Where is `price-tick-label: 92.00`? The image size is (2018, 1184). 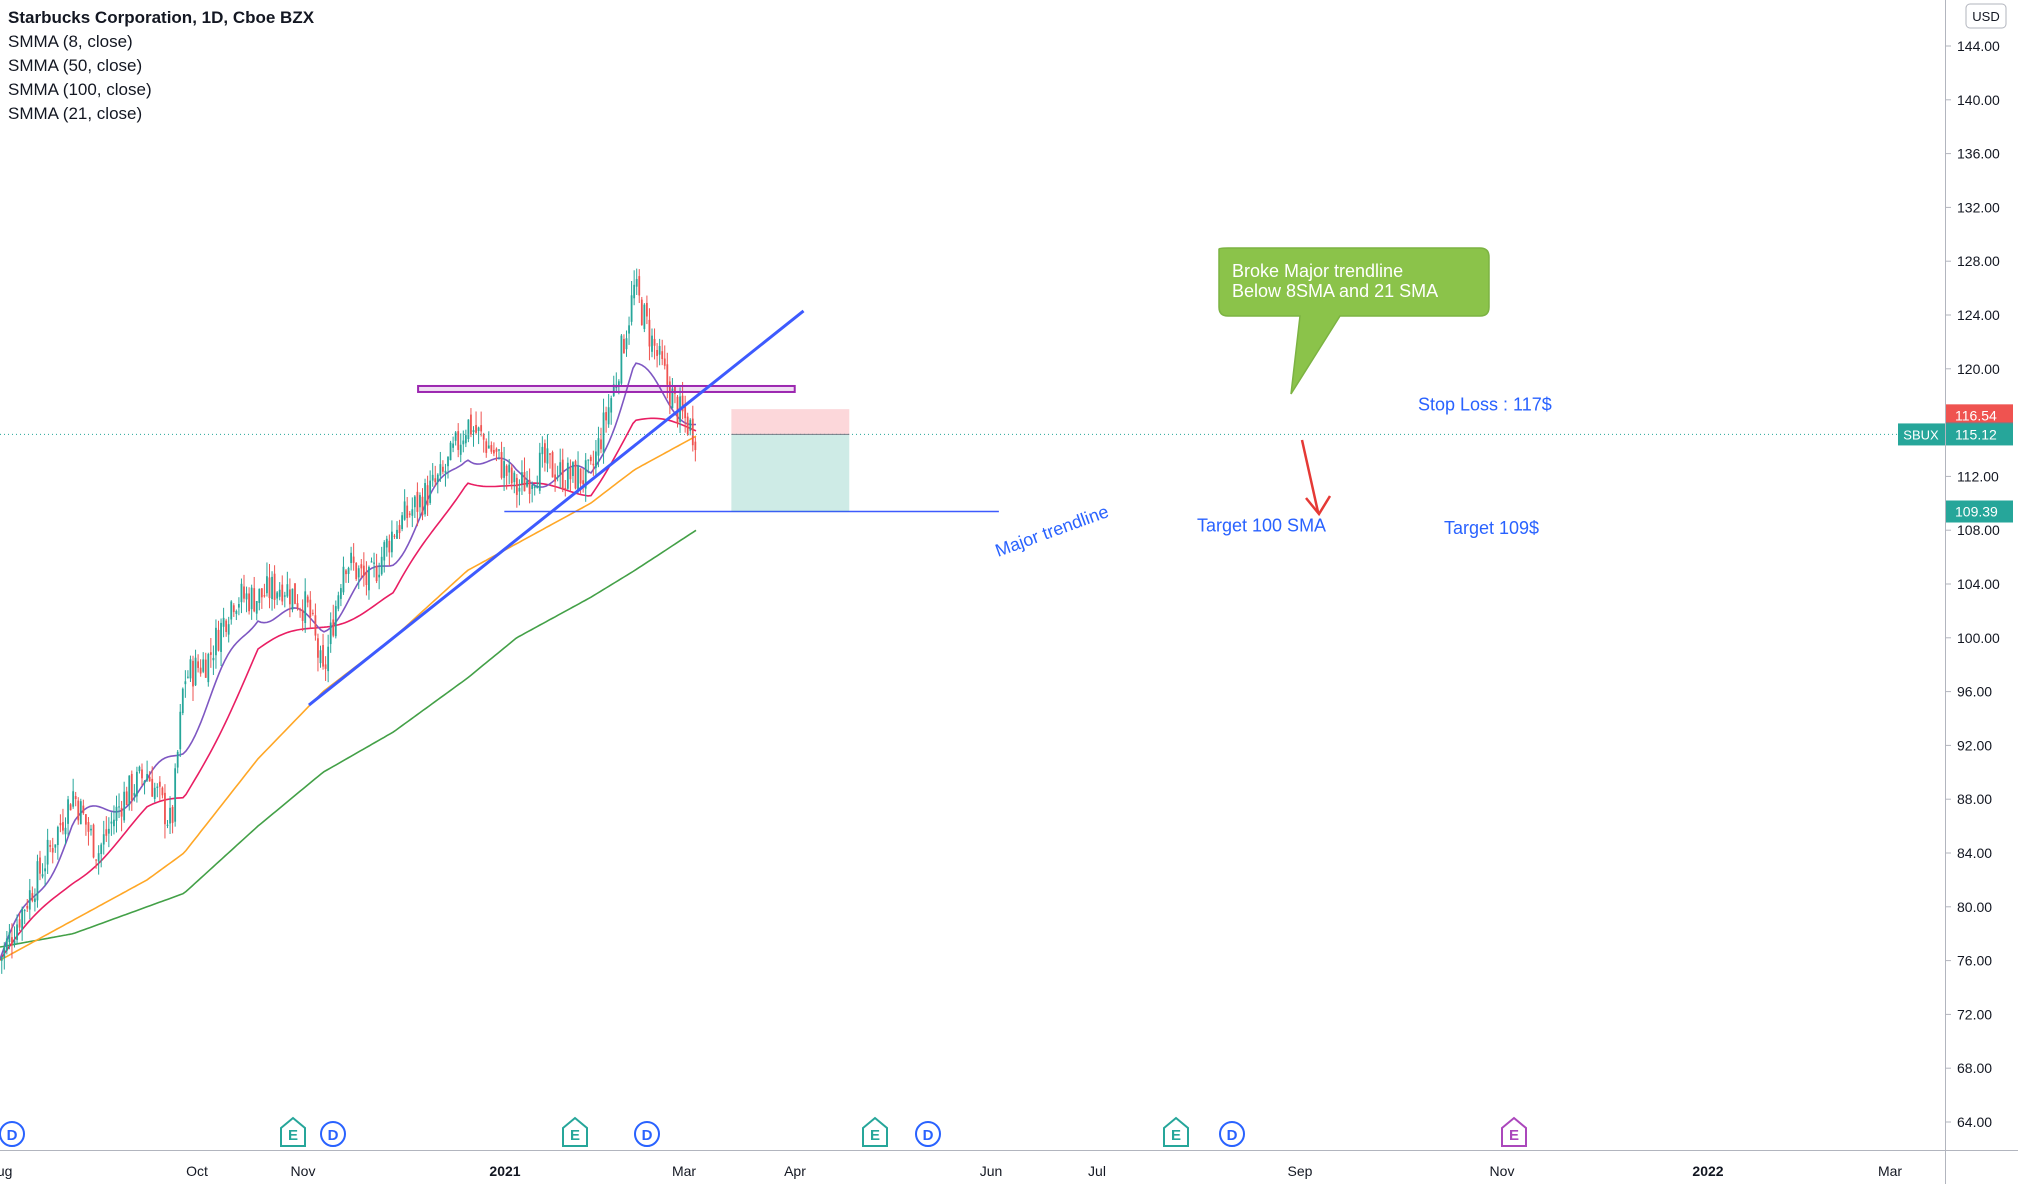
price-tick-label: 92.00 is located at coordinates (1974, 745).